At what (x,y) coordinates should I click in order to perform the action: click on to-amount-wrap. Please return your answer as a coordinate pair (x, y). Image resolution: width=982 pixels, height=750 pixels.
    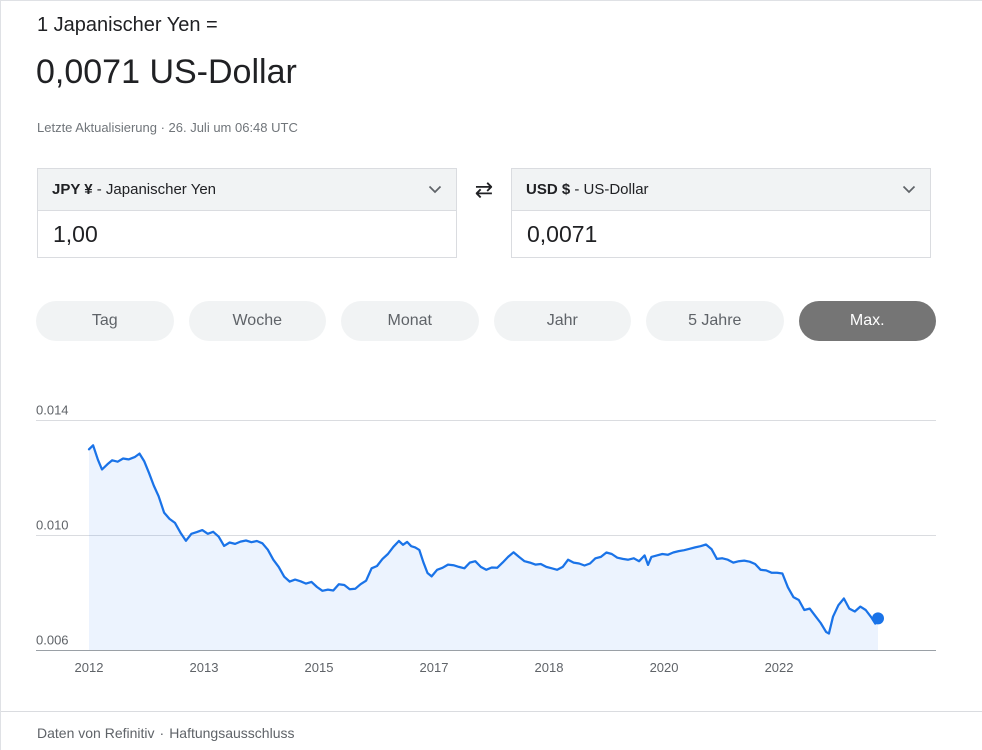
    Looking at the image, I should click on (721, 234).